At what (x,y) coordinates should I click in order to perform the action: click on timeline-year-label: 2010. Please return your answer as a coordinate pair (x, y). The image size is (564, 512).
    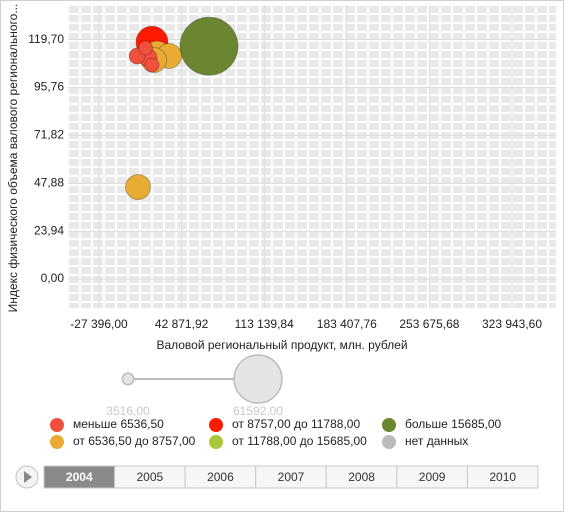
    Looking at the image, I should click on (502, 477).